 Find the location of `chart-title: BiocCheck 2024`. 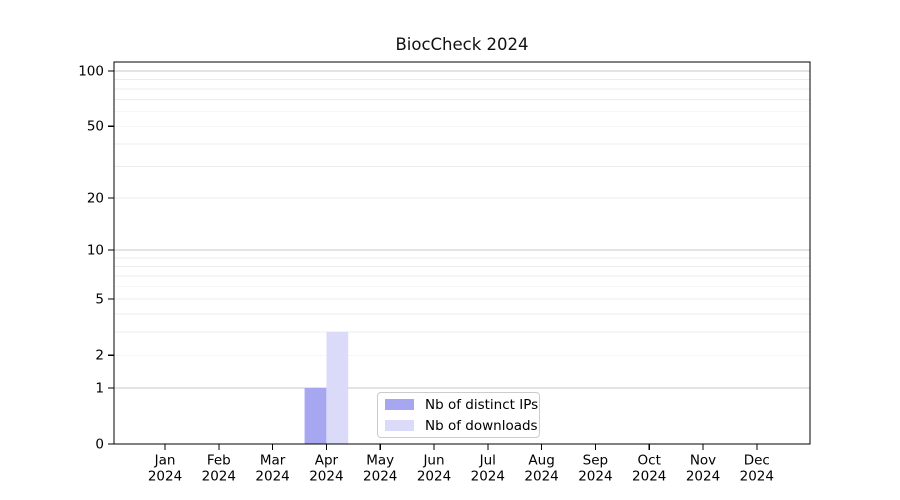

chart-title: BiocCheck 2024 is located at coordinates (462, 44).